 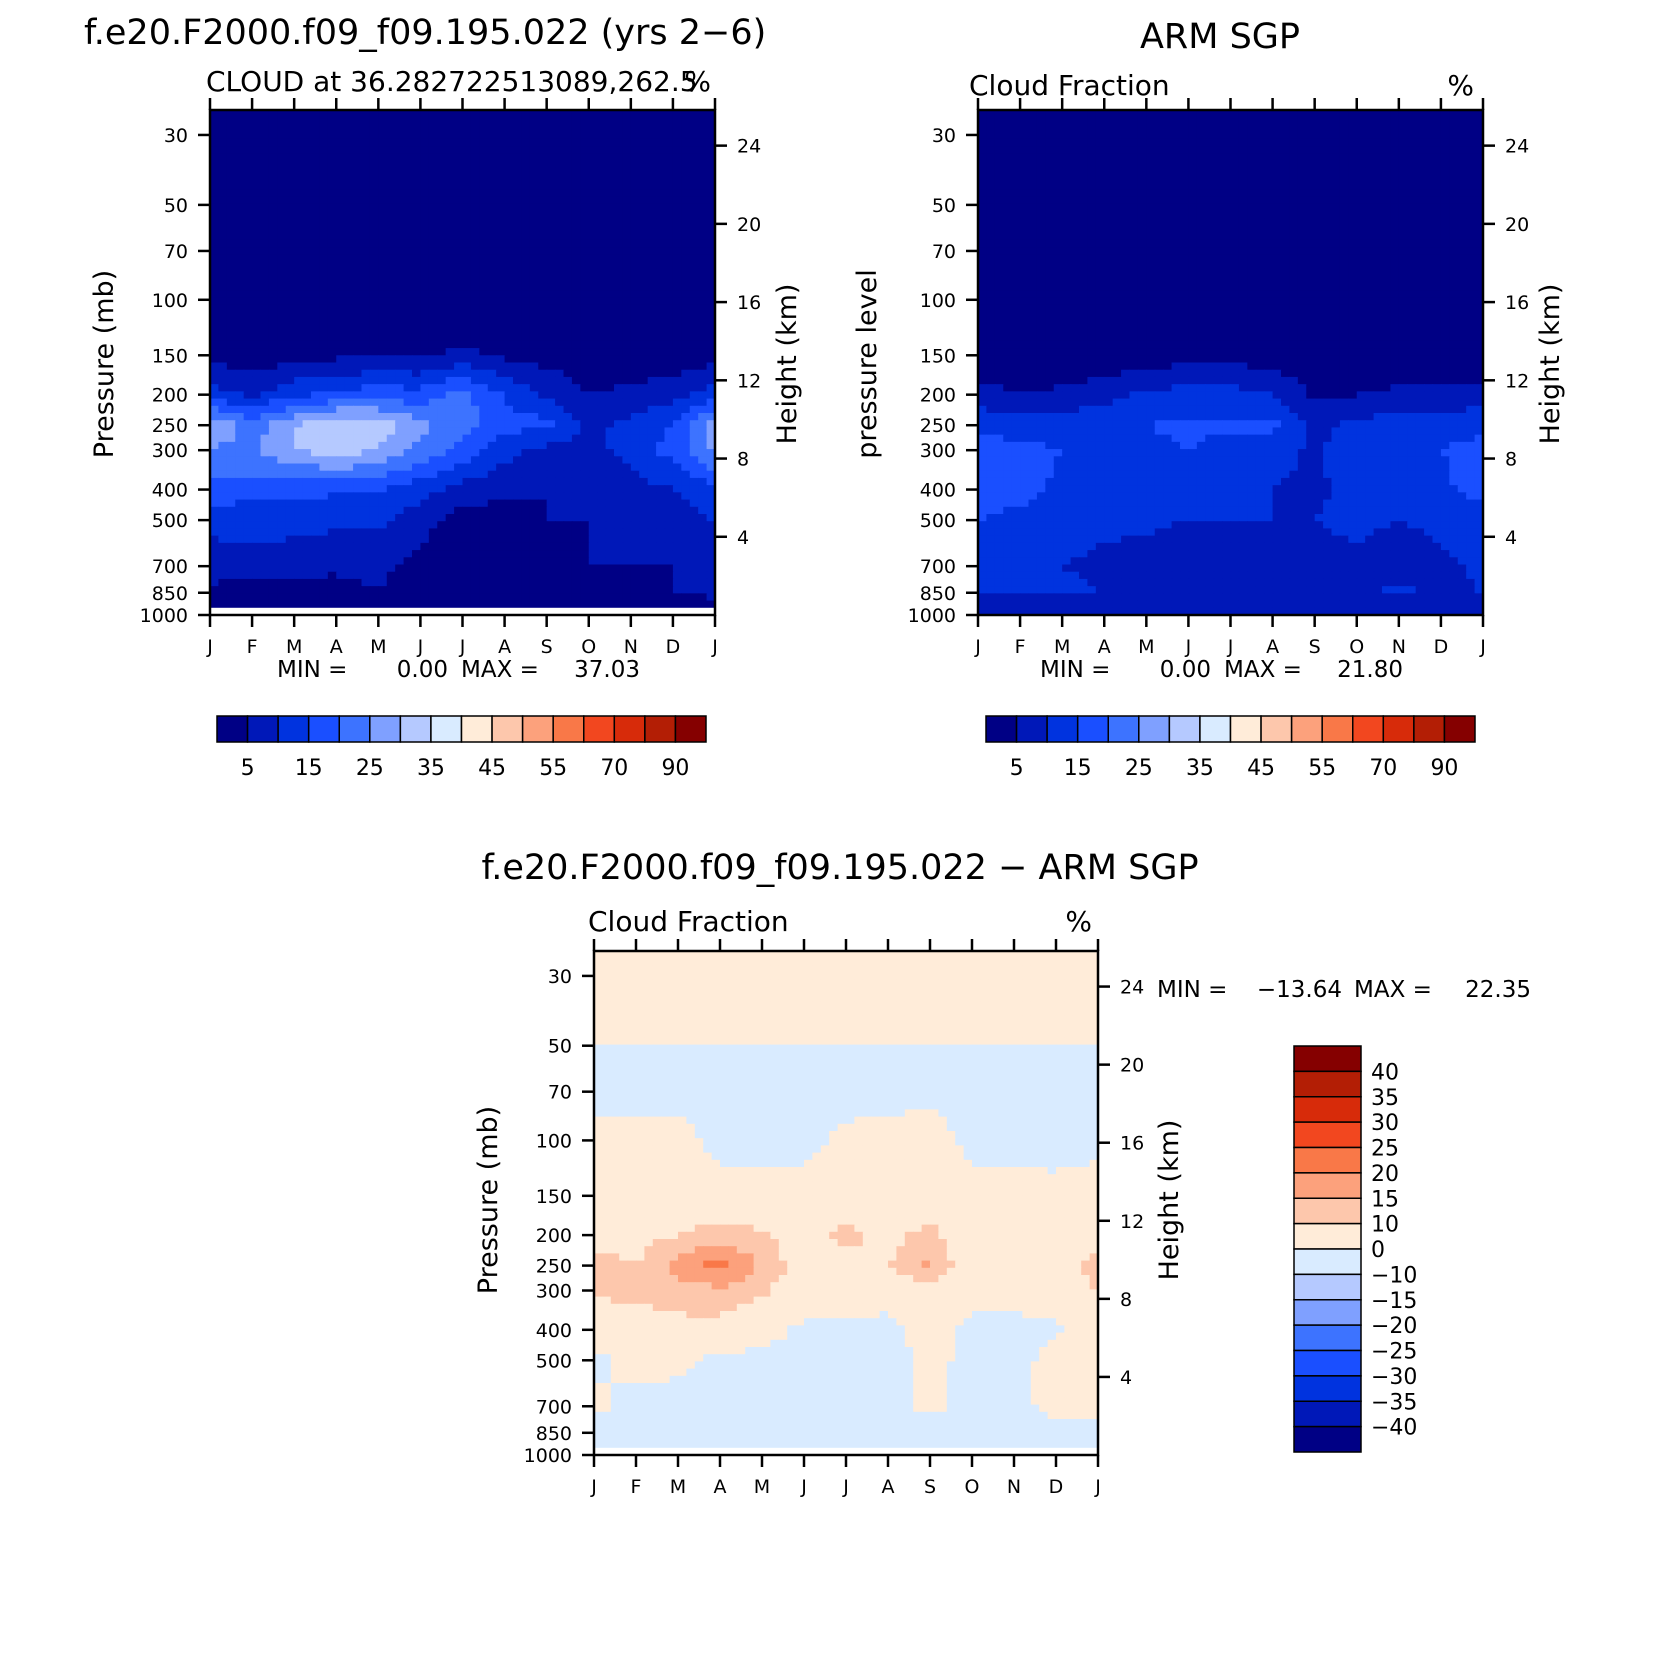 What do you see at coordinates (629, 729) in the screenshot?
I see `colorbar-swatch` at bounding box center [629, 729].